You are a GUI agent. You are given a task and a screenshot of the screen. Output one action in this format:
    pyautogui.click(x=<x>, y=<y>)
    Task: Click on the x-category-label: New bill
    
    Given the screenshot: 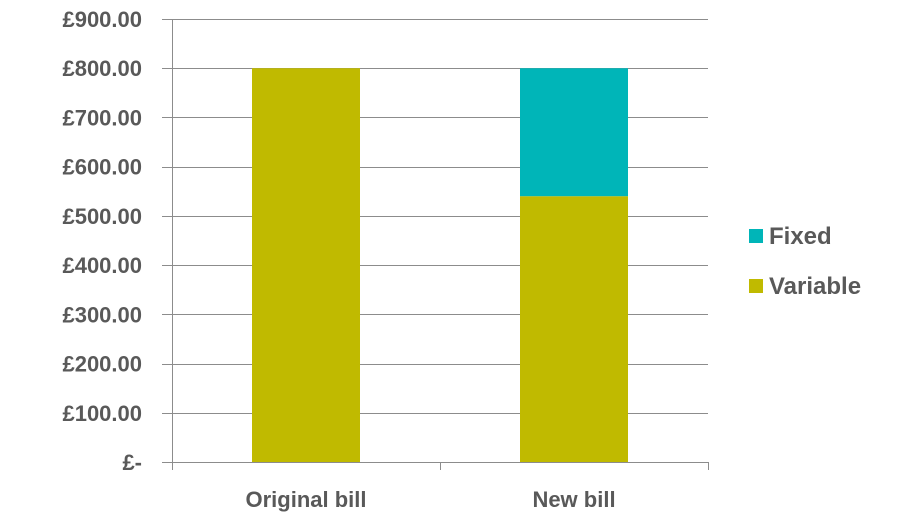 What is the action you would take?
    pyautogui.click(x=573, y=499)
    